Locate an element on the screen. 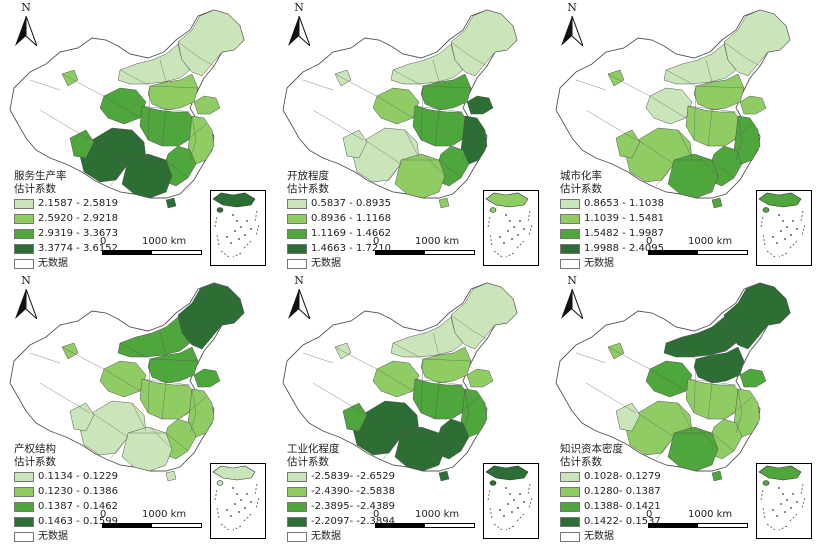 The height and width of the screenshot is (545, 818). legend-subtitle: 估计系数 is located at coordinates (308, 189).